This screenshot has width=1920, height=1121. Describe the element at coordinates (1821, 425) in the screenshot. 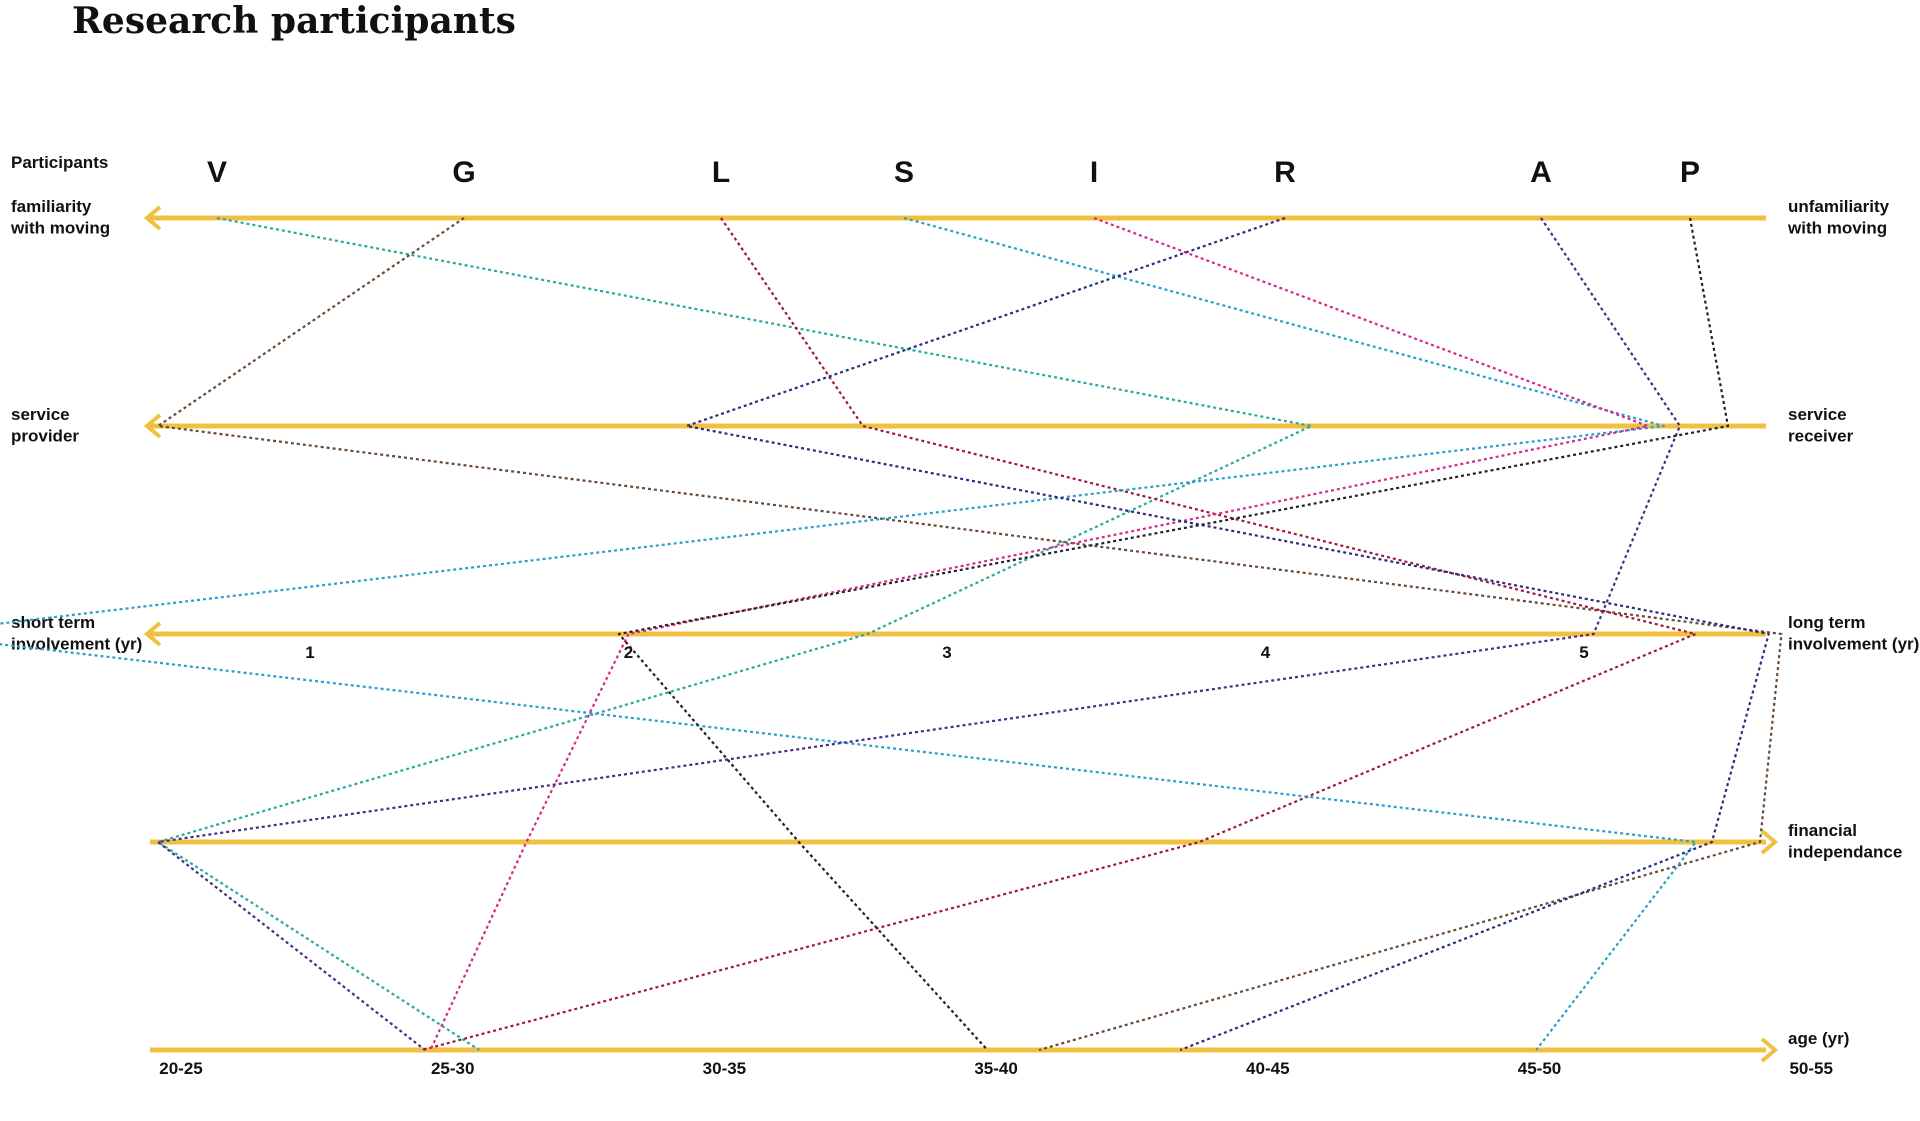

I see `axis-right-label-2: service receiver` at that location.